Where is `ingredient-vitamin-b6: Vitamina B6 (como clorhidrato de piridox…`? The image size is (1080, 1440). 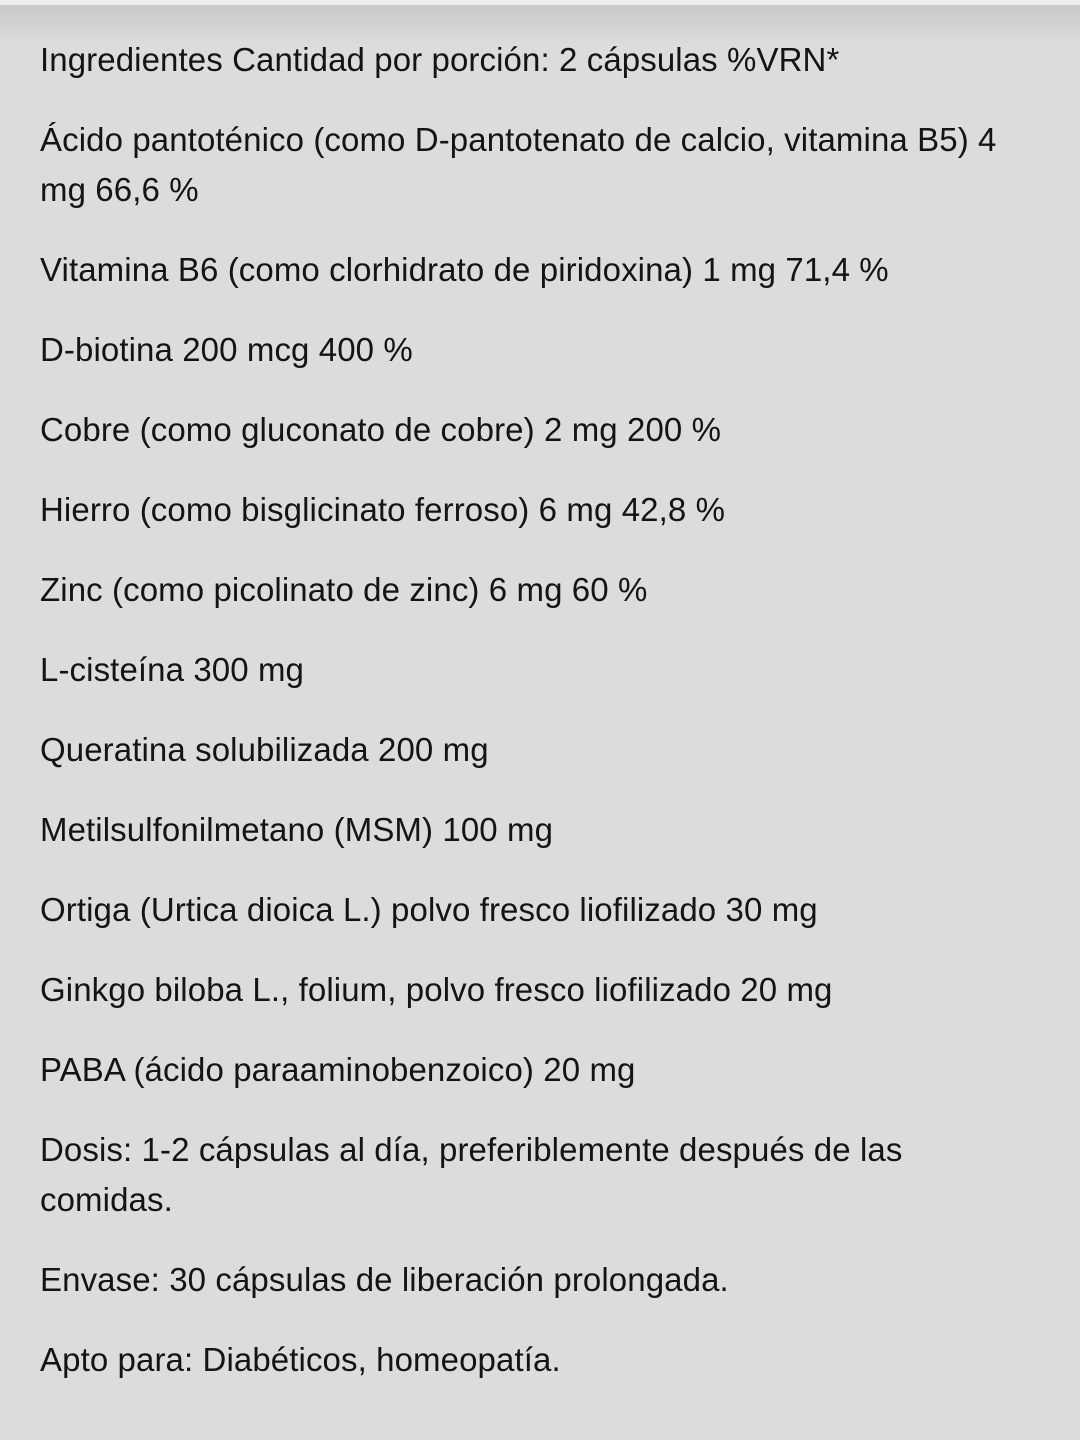 ingredient-vitamin-b6: Vitamina B6 (como clorhidrato de piridox… is located at coordinates (464, 269).